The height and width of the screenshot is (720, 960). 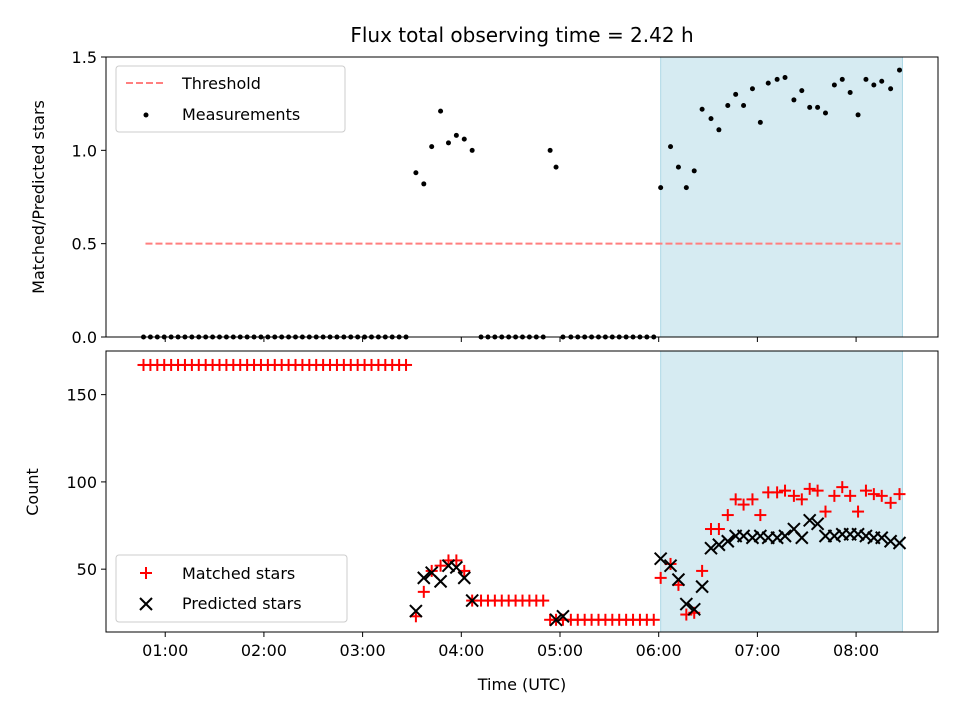 What do you see at coordinates (781, 197) in the screenshot?
I see `top-highlight-span` at bounding box center [781, 197].